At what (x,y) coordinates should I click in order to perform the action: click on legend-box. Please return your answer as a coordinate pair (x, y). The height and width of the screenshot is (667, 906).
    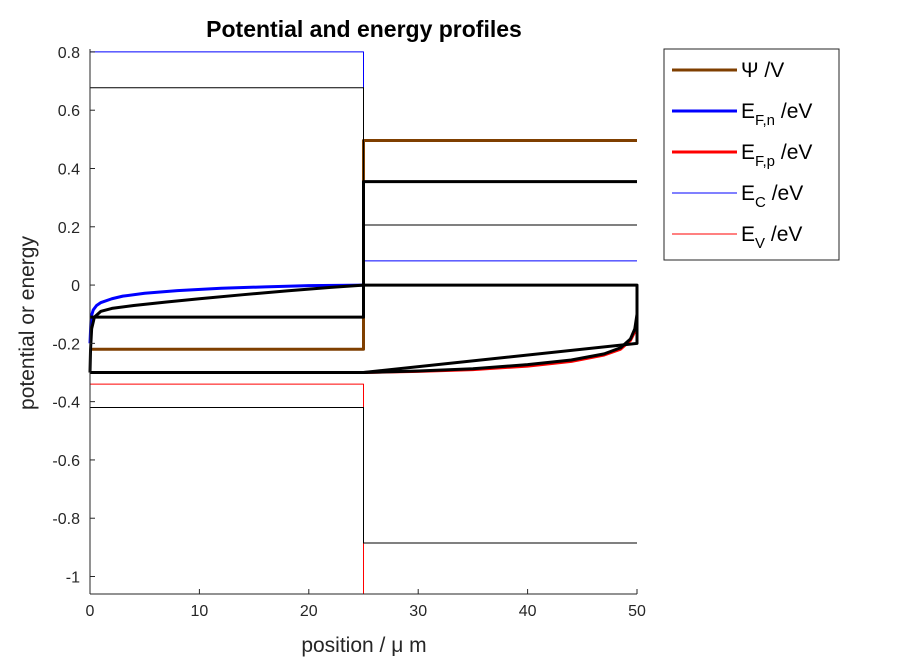
    Looking at the image, I should click on (751, 154).